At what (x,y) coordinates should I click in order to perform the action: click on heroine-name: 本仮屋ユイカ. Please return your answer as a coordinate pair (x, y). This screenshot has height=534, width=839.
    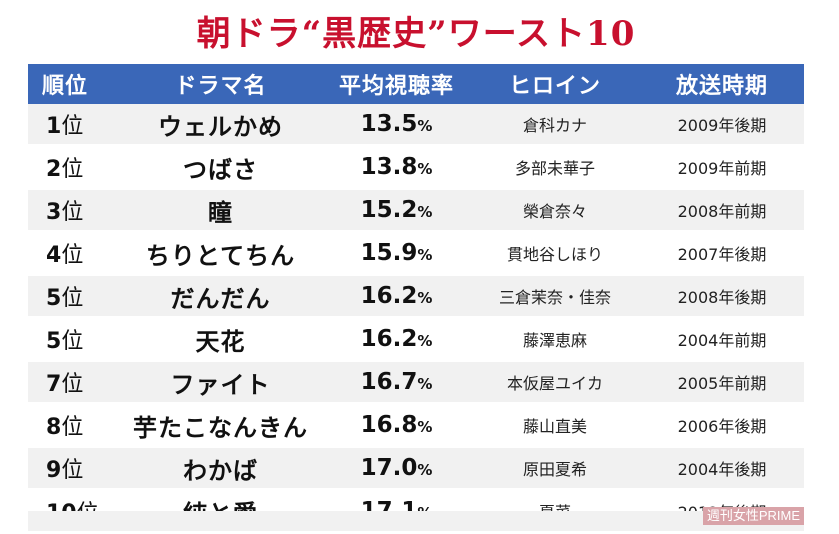
    Looking at the image, I should click on (555, 382).